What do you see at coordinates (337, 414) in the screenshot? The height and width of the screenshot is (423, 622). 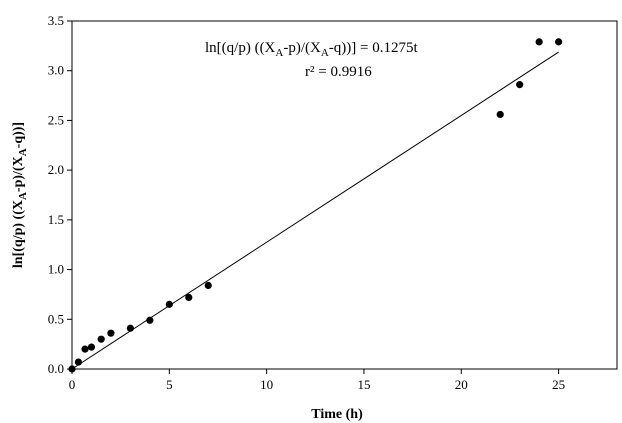 I see `x-axis-title: Time (h)` at bounding box center [337, 414].